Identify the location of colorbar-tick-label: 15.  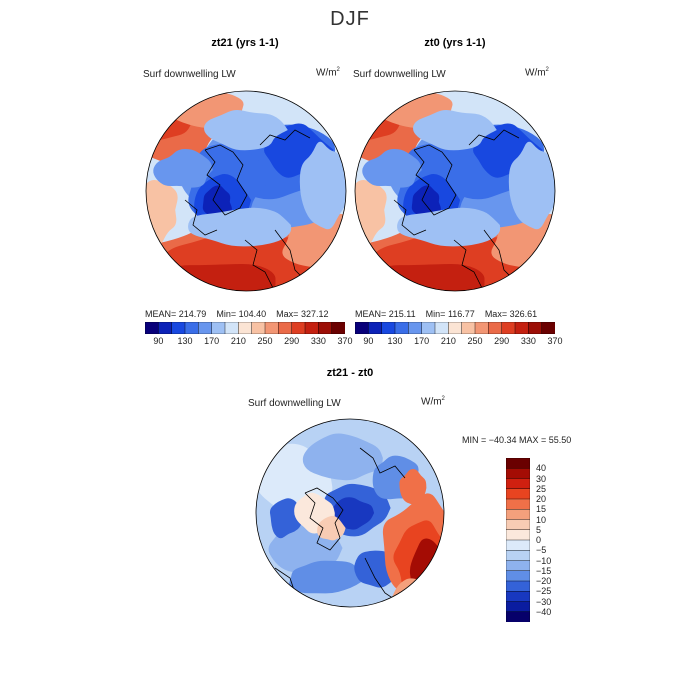
(541, 509).